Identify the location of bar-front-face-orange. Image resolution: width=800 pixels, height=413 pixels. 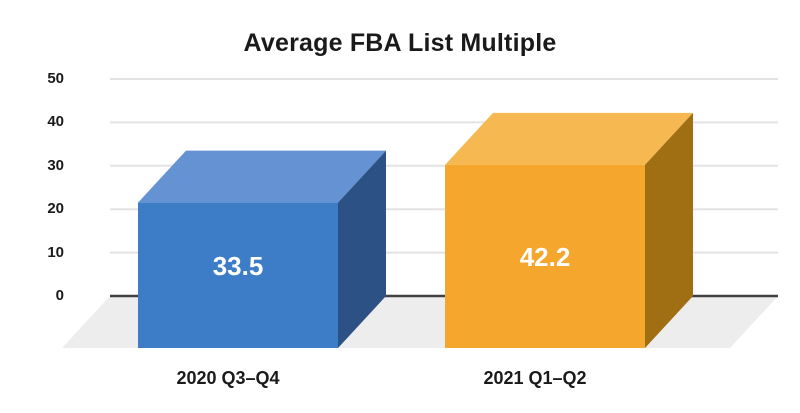
(545, 256).